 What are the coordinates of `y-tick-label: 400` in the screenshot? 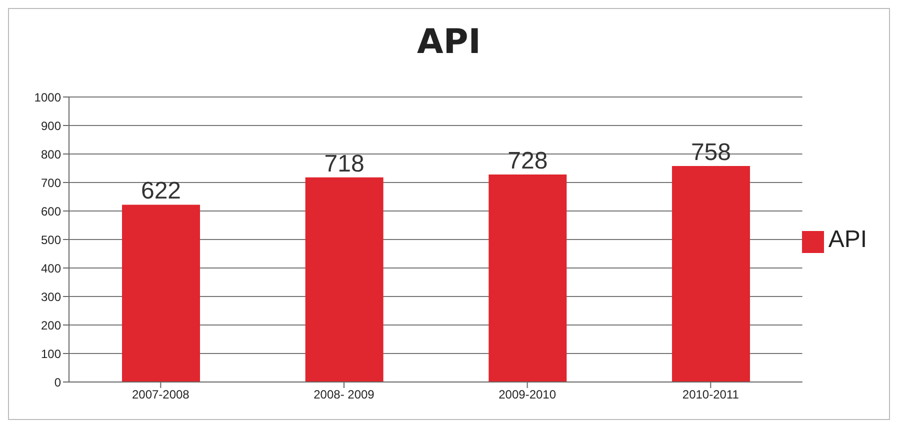 It's located at (51, 268).